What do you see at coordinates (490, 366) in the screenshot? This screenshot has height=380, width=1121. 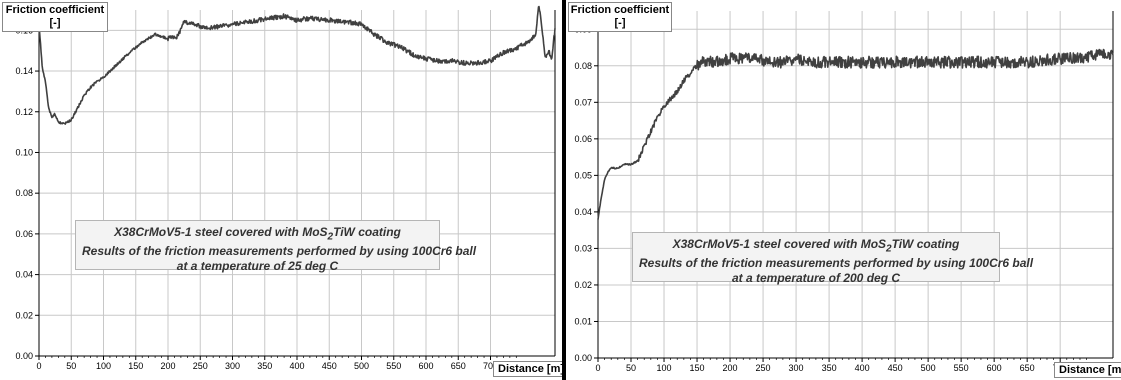 I see `x-tick-label: 700` at bounding box center [490, 366].